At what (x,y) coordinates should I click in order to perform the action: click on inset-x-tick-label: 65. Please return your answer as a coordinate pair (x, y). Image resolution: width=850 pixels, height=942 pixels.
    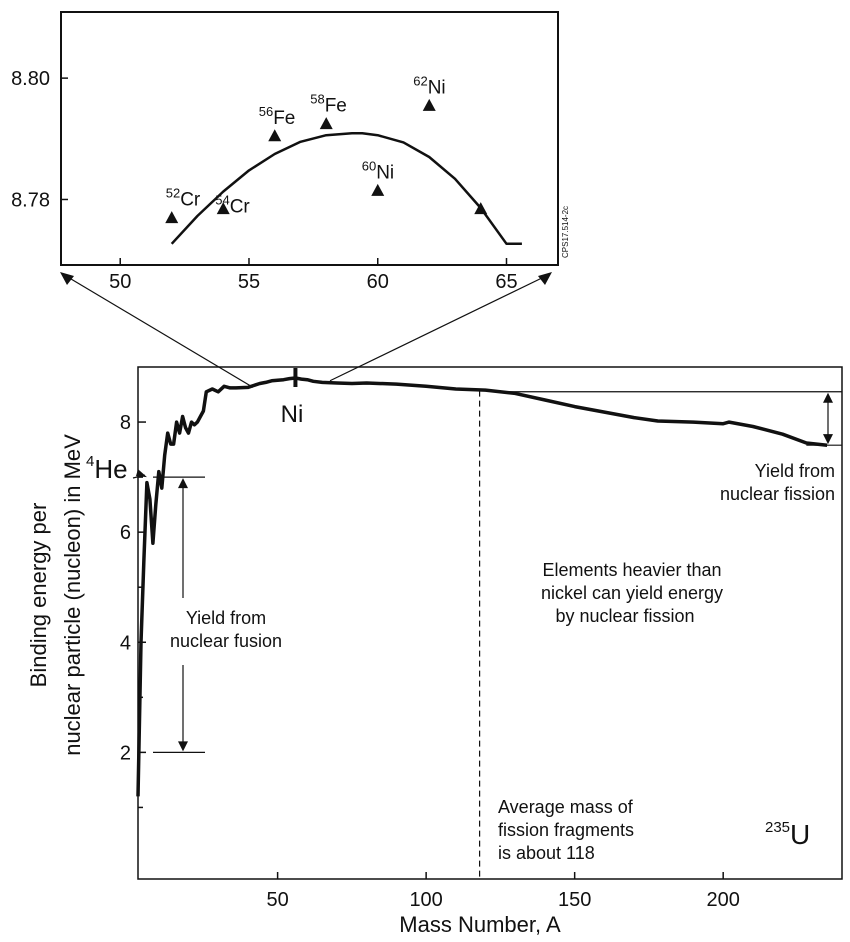
    Looking at the image, I should click on (506, 282).